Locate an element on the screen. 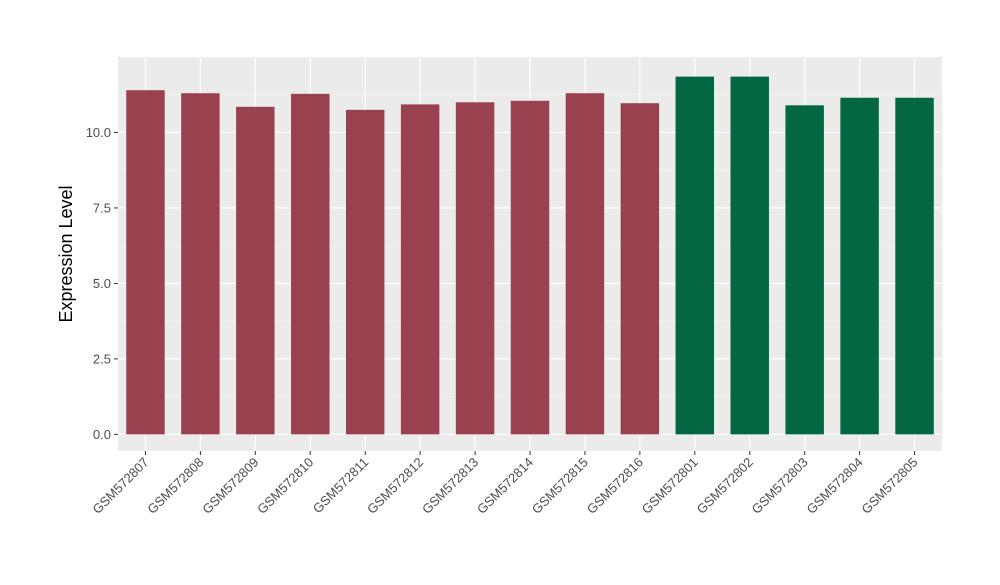 This screenshot has width=1000, height=585. bar-GSM572813 is located at coordinates (475, 268).